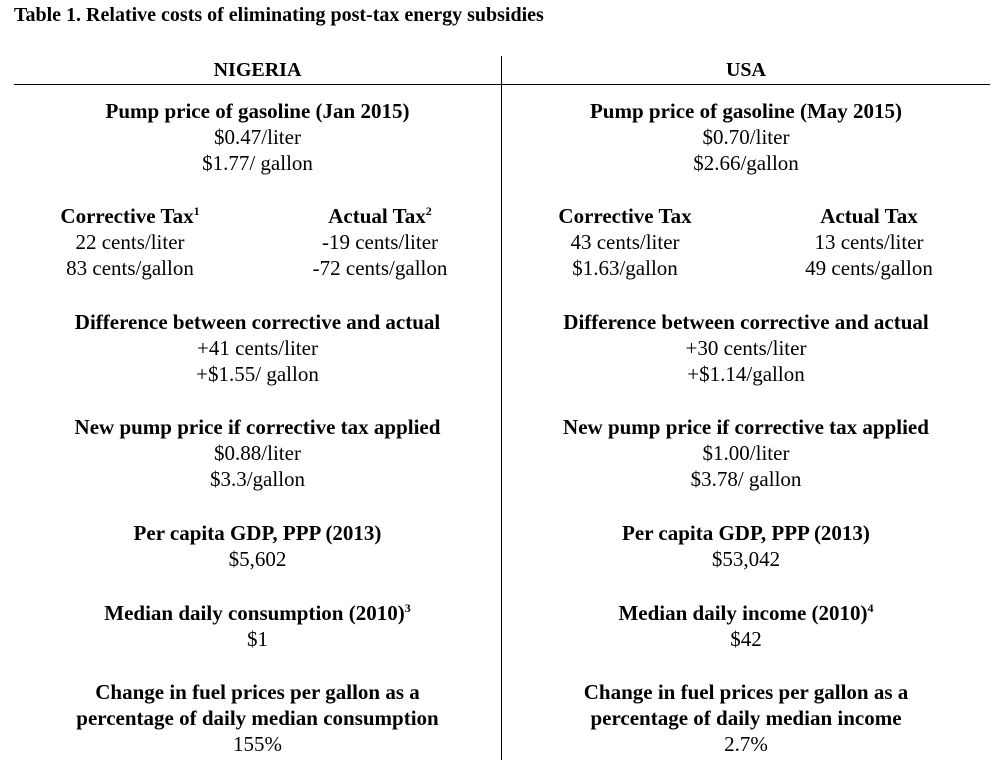 The image size is (1000, 772). I want to click on difference-liter: +30 cents/liter, so click(746, 348).